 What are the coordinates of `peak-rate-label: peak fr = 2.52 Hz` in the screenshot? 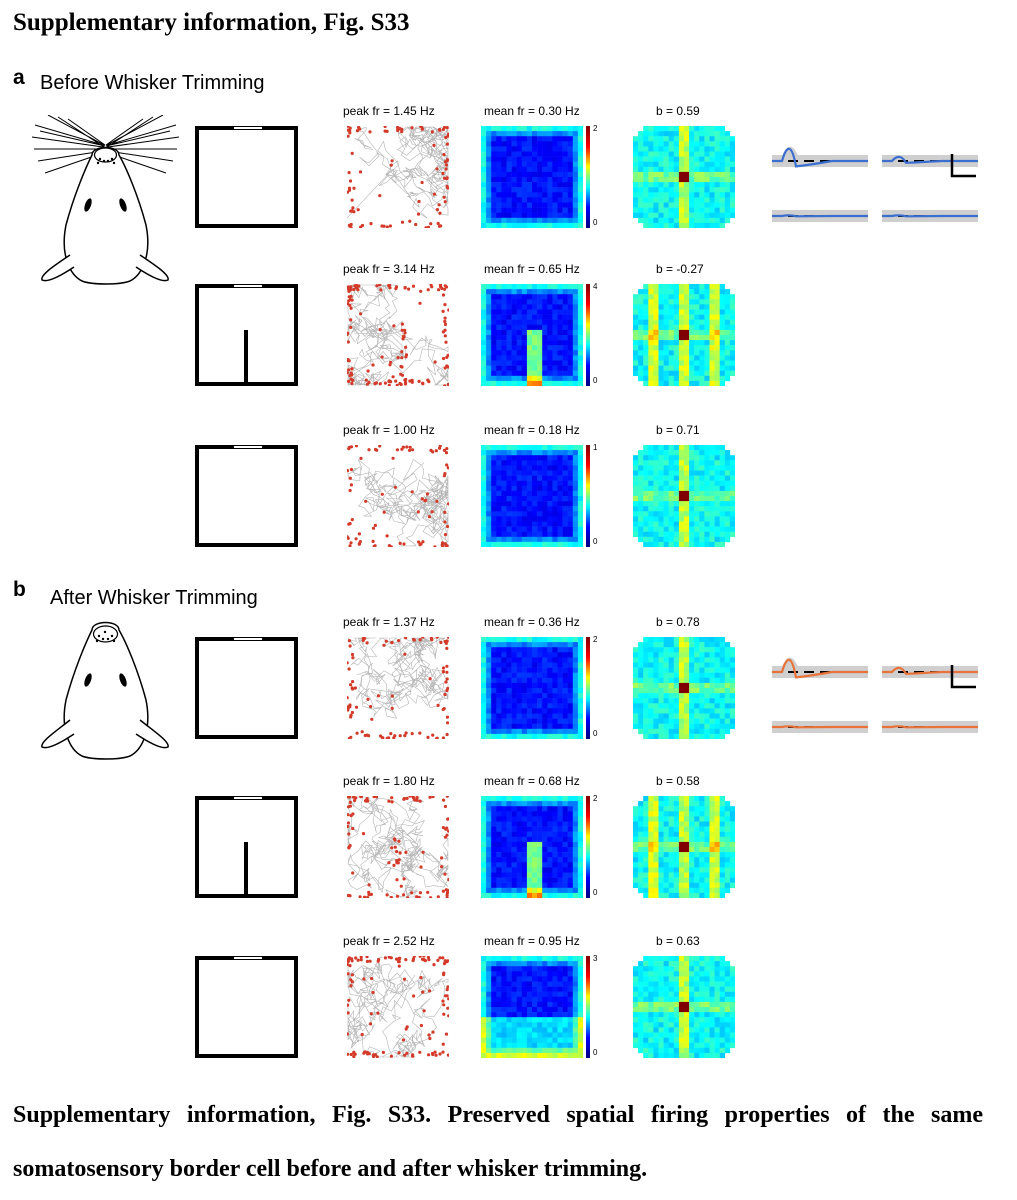 It's located at (389, 941).